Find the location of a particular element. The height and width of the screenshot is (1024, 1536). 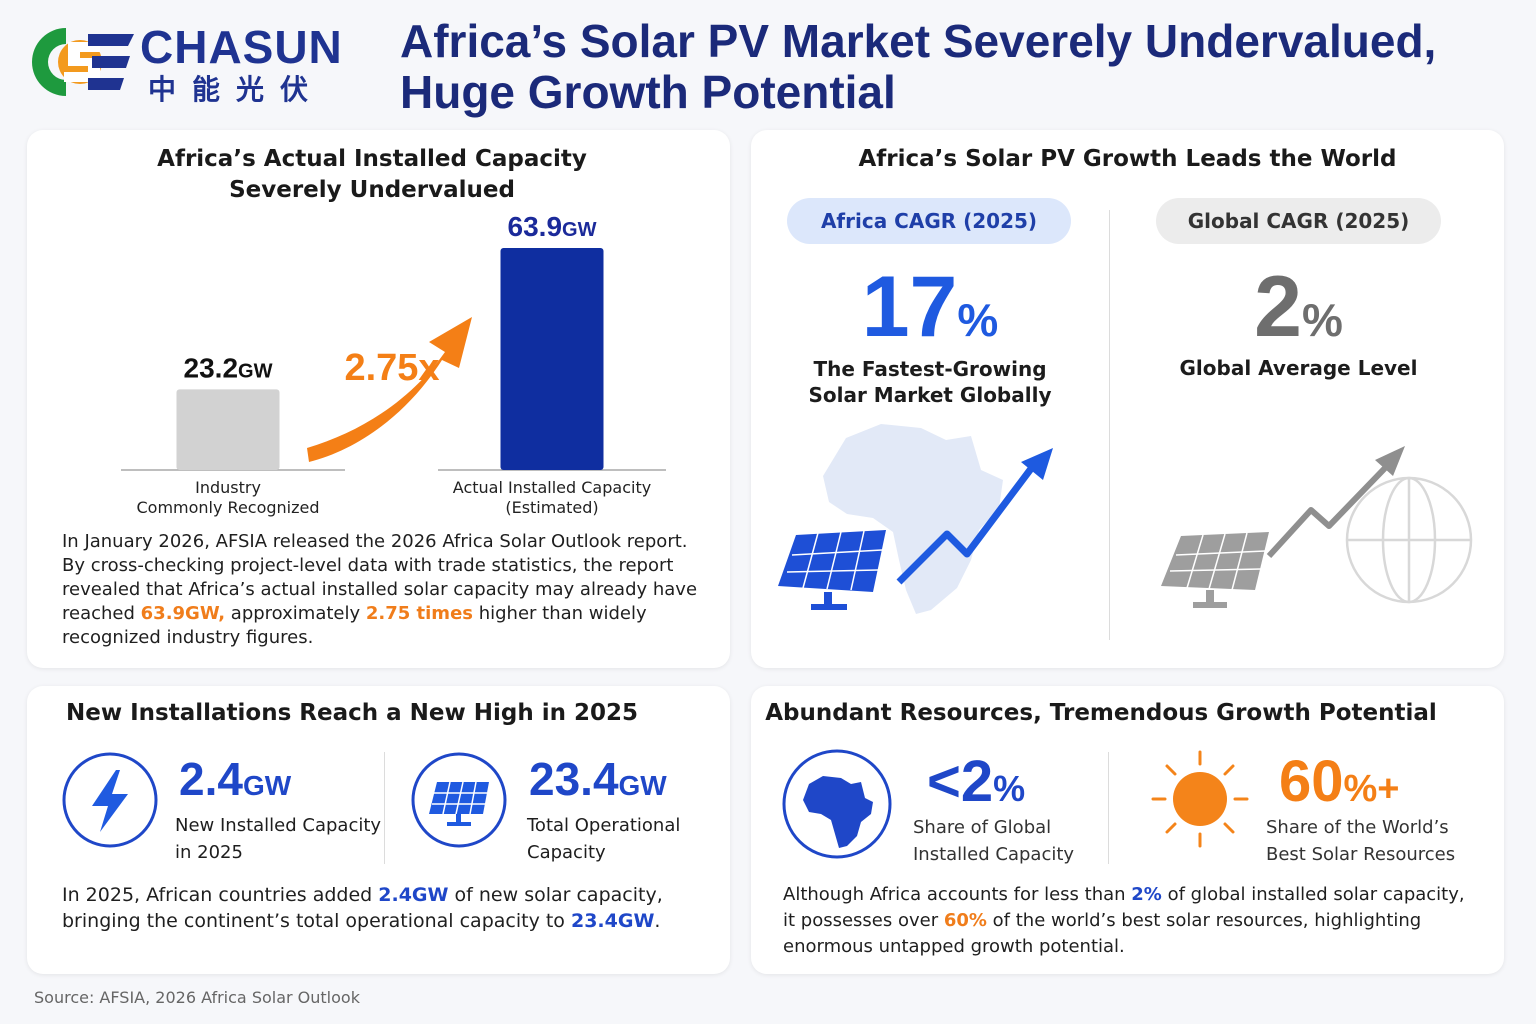

global-cagr-value: 2% is located at coordinates (1298, 307).